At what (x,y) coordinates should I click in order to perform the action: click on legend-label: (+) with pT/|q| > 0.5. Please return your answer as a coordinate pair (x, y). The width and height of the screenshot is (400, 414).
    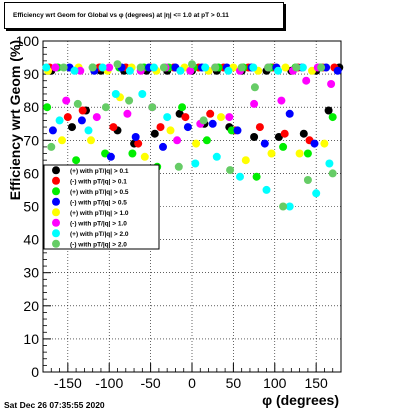
    Looking at the image, I should click on (99, 192).